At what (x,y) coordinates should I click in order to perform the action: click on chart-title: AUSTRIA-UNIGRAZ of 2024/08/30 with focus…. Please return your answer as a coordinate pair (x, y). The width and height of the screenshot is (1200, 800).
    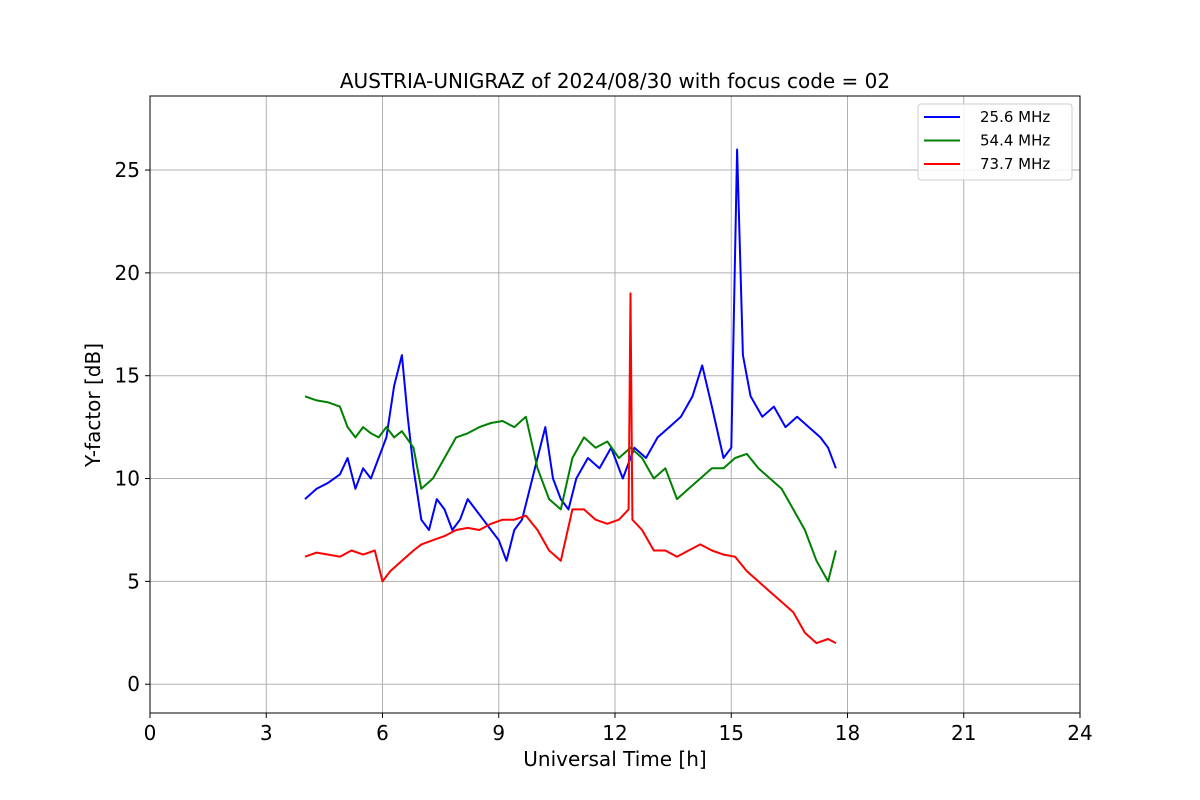
    Looking at the image, I should click on (615, 81).